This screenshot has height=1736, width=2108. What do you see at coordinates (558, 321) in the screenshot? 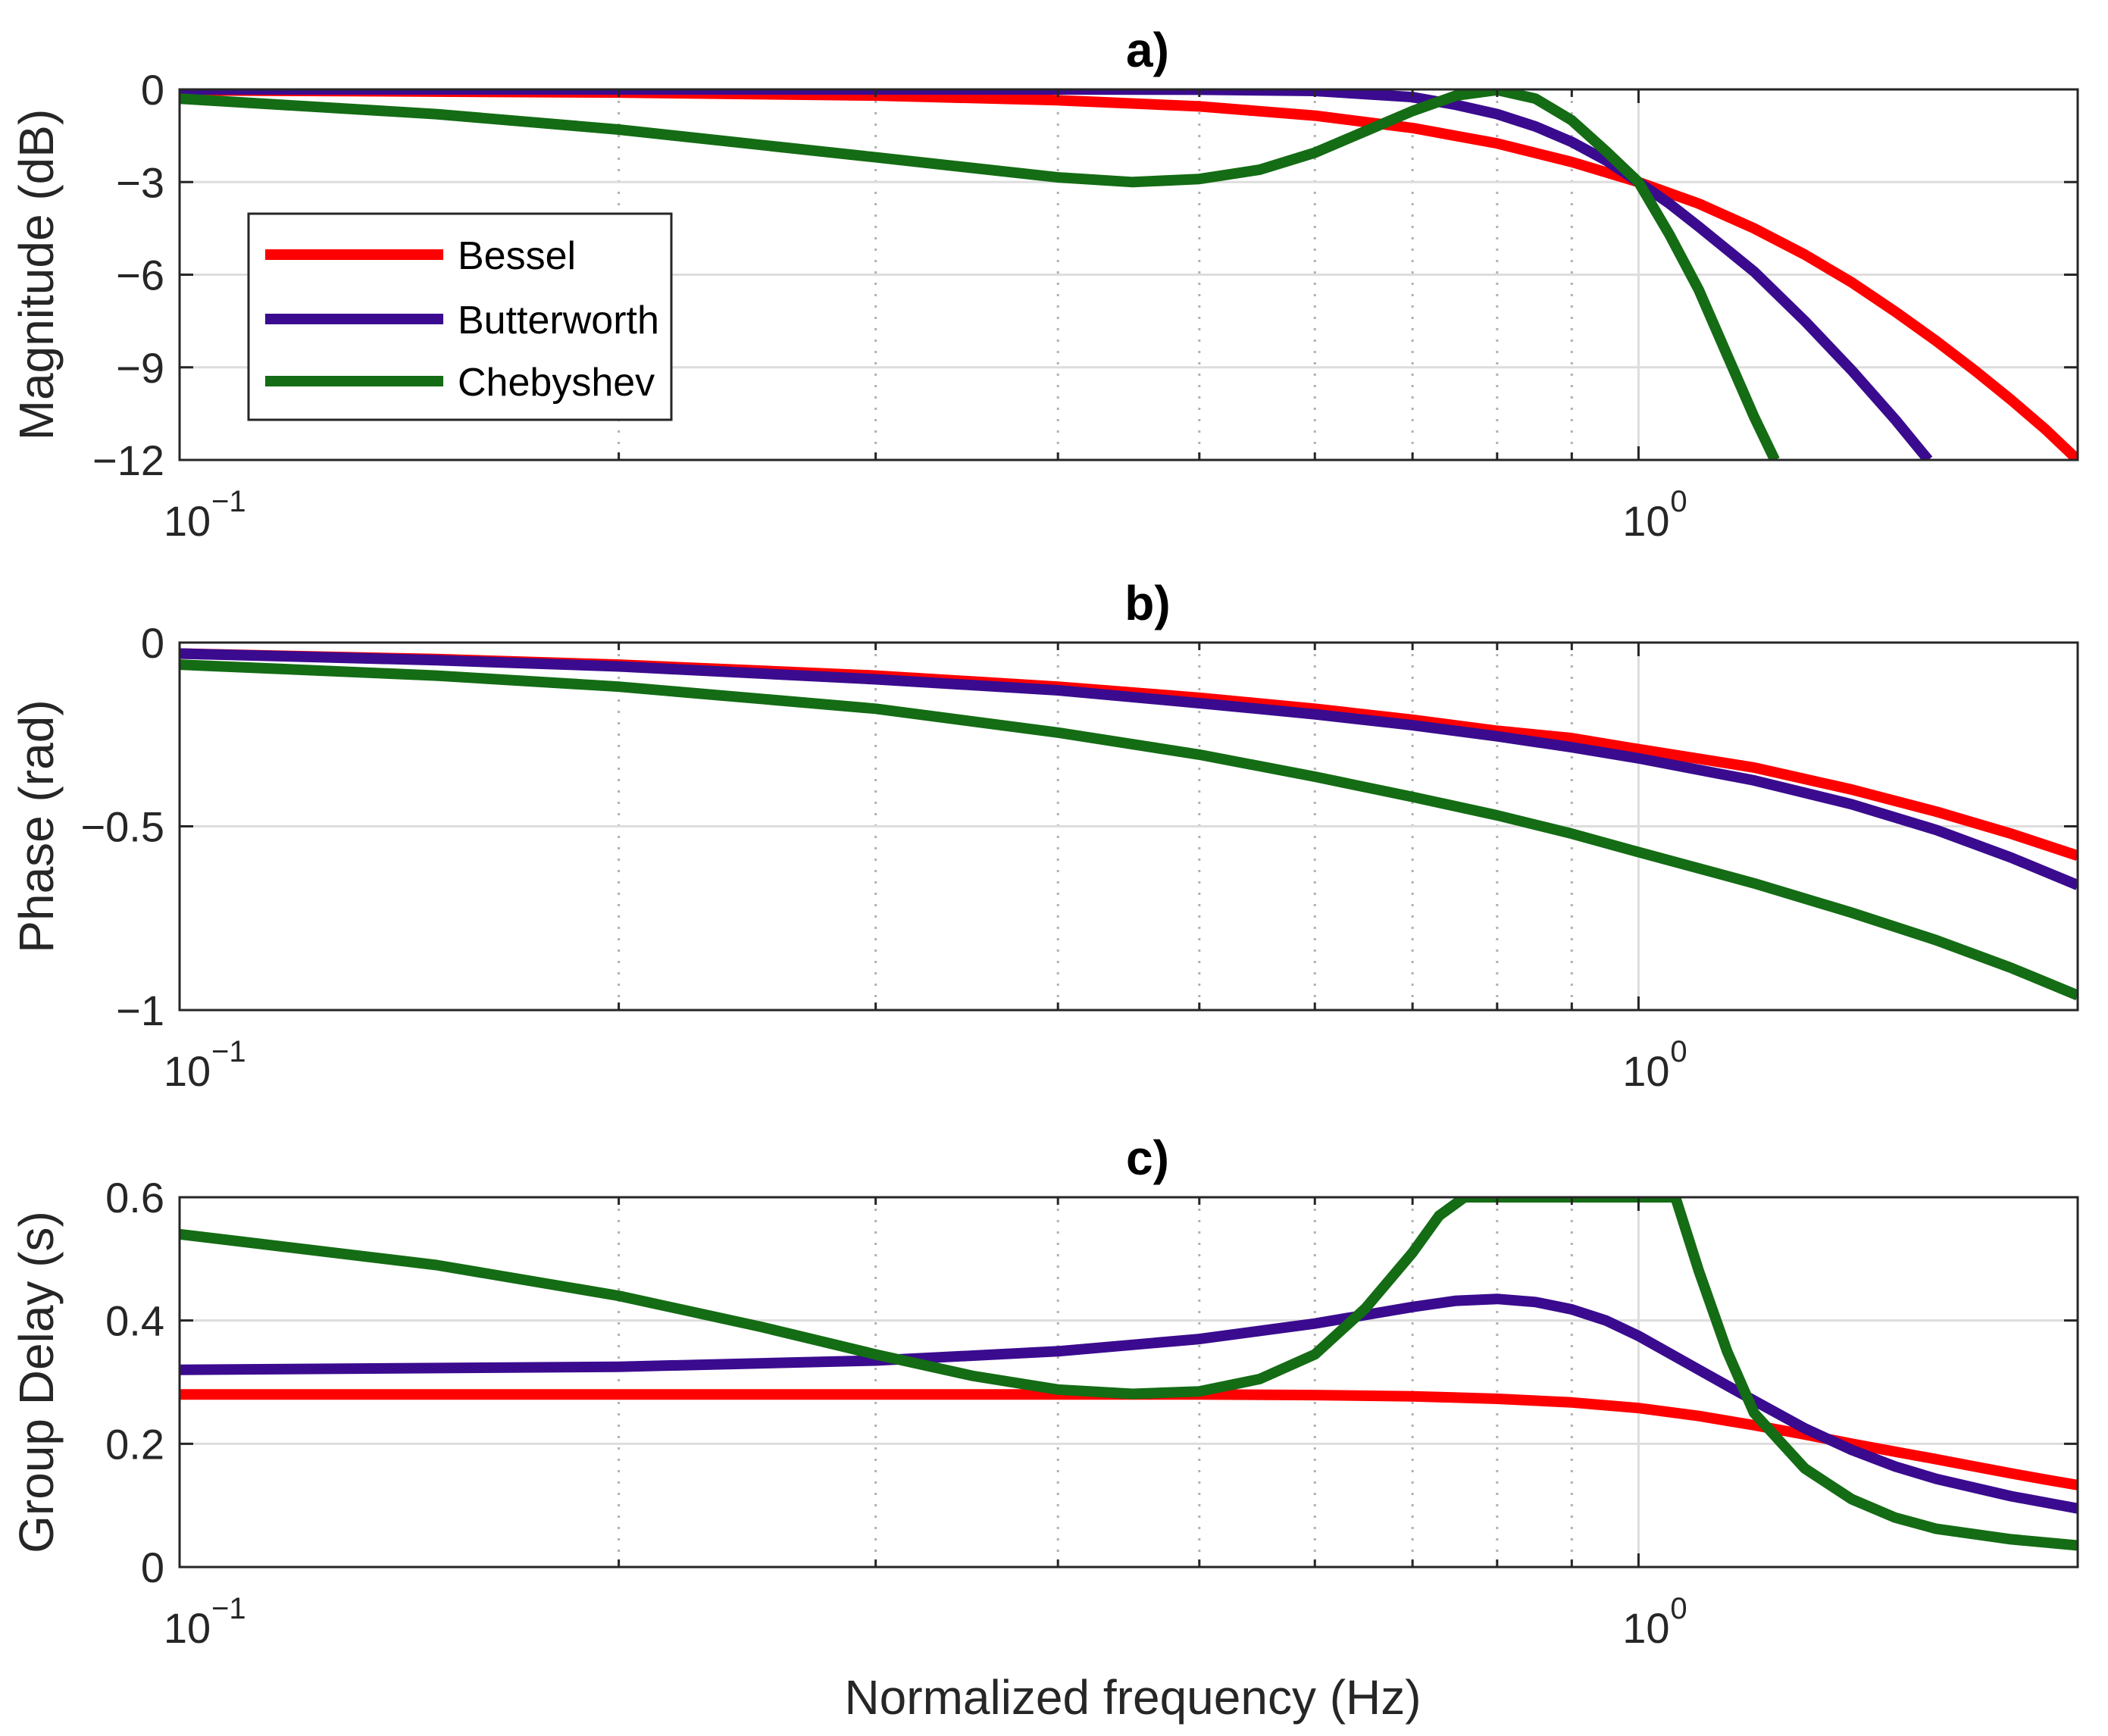
I see `legend-label-butterworth: Butterworth` at bounding box center [558, 321].